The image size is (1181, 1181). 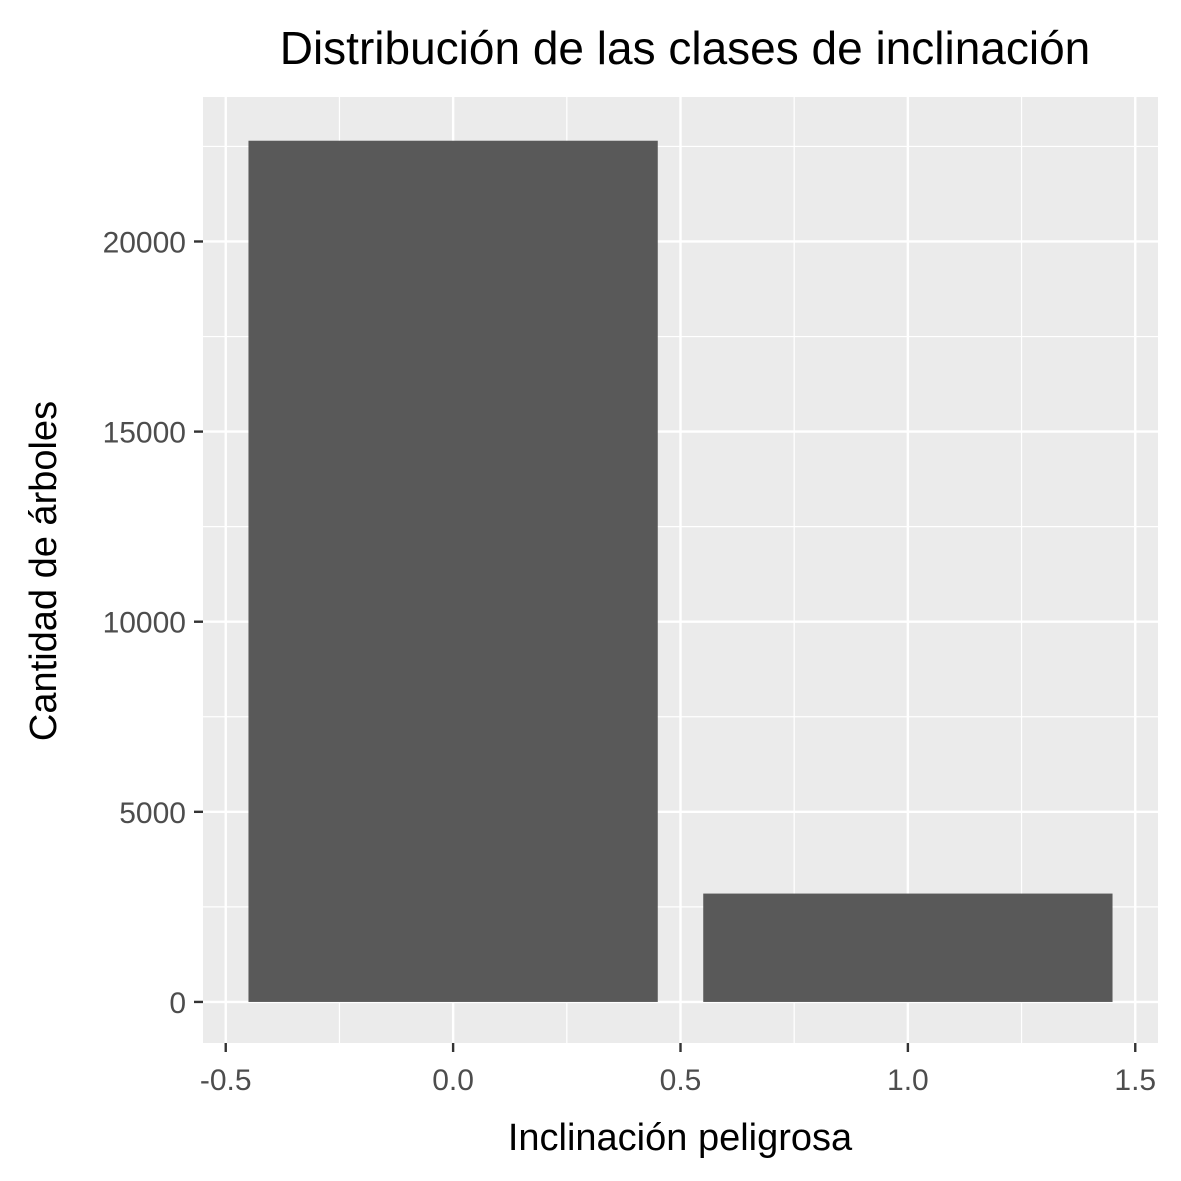 I want to click on x-tick-label: -0.5, so click(x=226, y=1080).